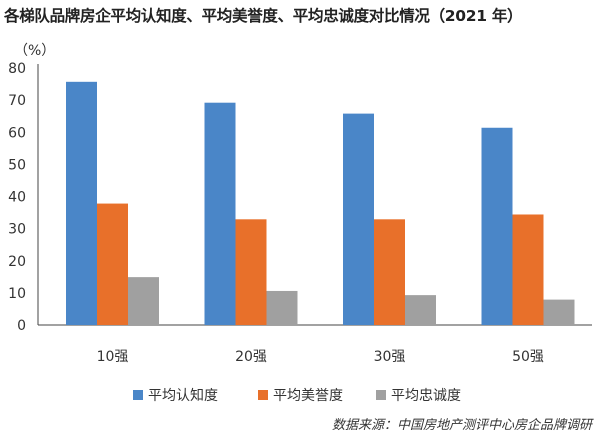 This screenshot has height=438, width=600. Describe the element at coordinates (17, 69) in the screenshot. I see `y-tick-label: 80` at that location.